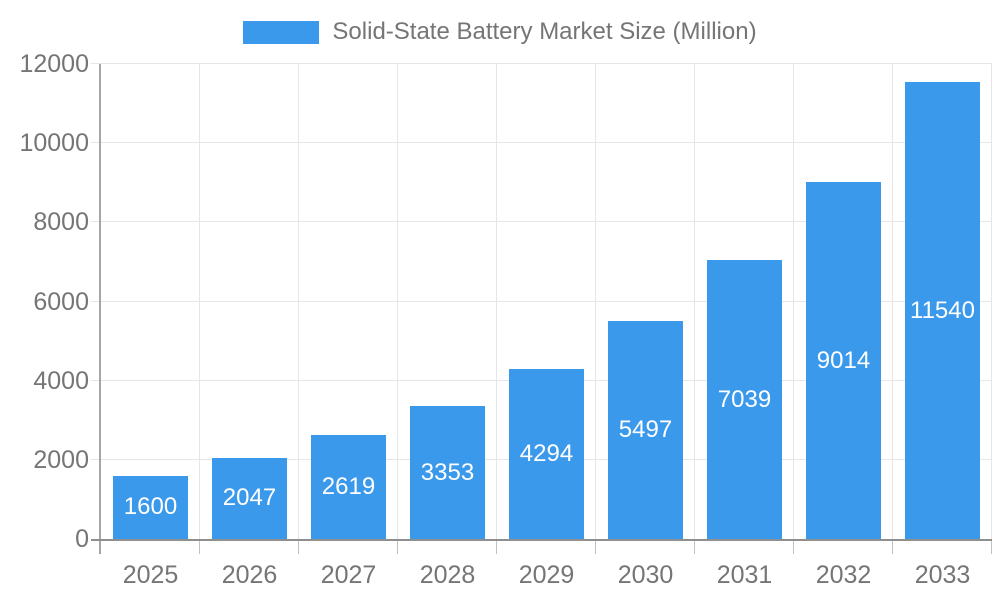  What do you see at coordinates (281, 32) in the screenshot?
I see `legend-color-swatch-icon` at bounding box center [281, 32].